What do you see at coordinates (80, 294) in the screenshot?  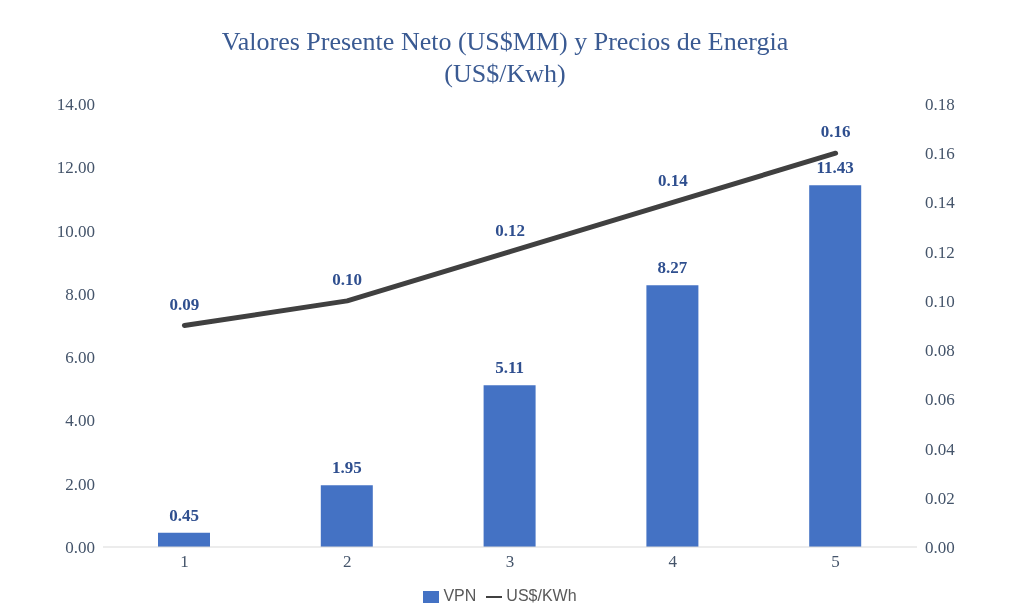 I see `y-tick-label: 8.00` at bounding box center [80, 294].